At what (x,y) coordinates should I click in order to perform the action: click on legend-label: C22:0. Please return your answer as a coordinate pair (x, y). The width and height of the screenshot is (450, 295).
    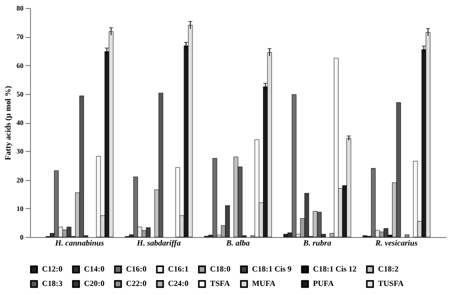
    Looking at the image, I should click on (136, 283).